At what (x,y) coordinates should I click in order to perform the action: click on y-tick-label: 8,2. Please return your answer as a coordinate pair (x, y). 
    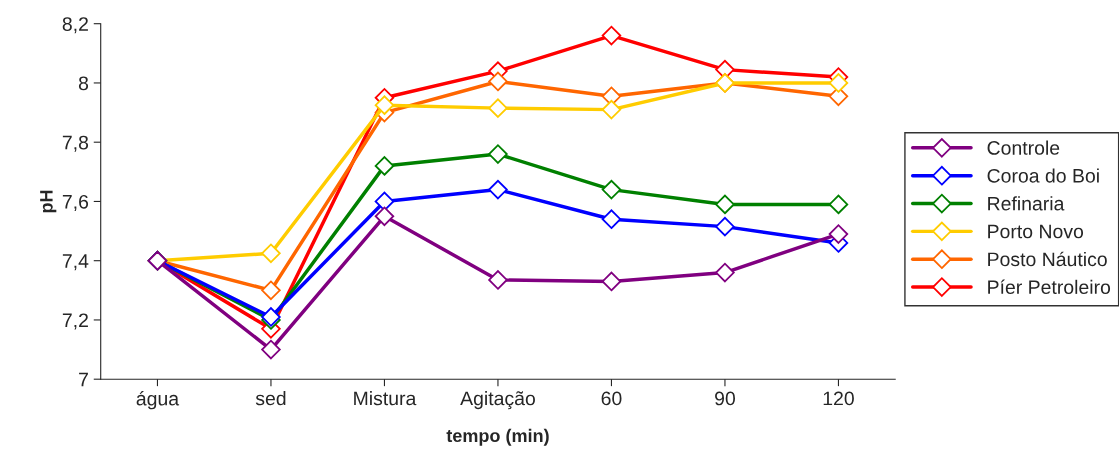
    Looking at the image, I should click on (75, 25).